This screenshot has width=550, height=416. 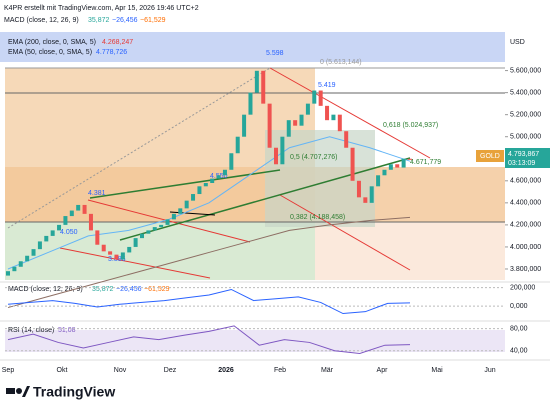 I want to click on price-tick-label: 4.200,000, so click(x=525, y=225).